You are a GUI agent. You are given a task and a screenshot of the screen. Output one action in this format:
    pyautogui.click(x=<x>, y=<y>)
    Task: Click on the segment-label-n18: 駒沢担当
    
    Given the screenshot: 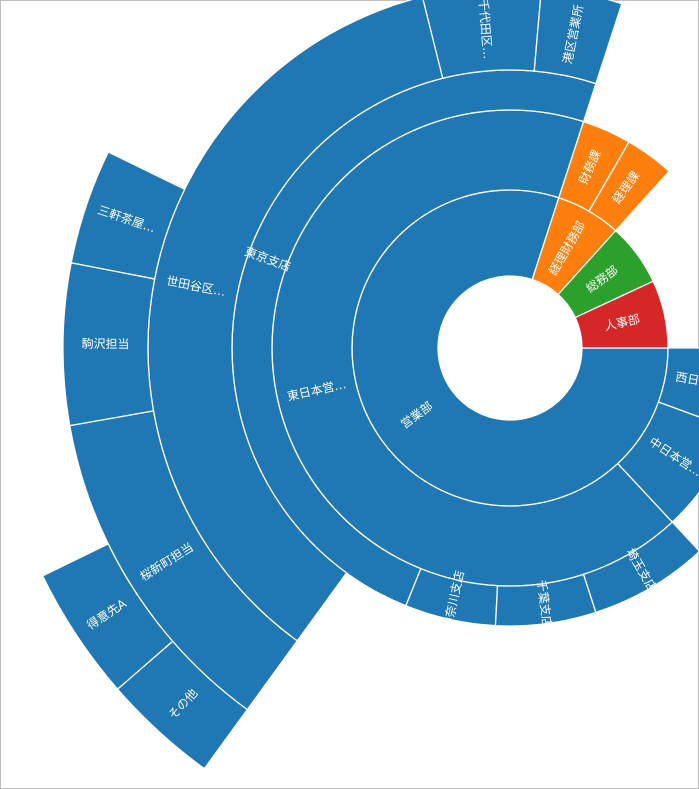 What is the action you would take?
    pyautogui.click(x=105, y=344)
    